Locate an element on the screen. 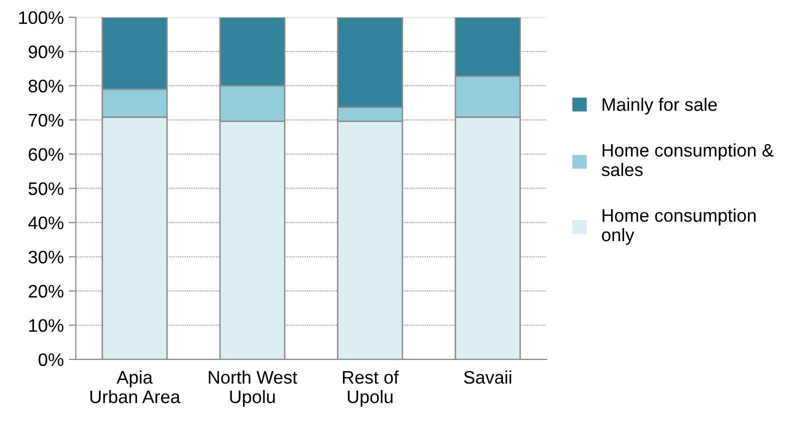 The width and height of the screenshot is (798, 433). legend-label: Mainly for sale is located at coordinates (659, 106).